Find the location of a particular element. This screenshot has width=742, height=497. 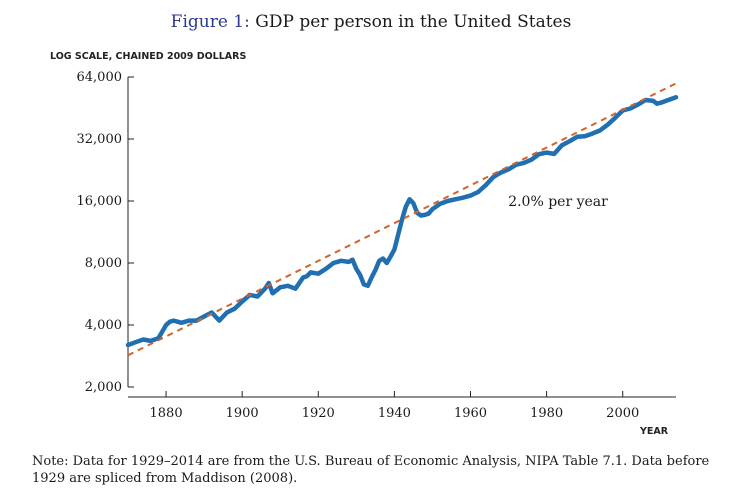

x-tick-label: 1960 is located at coordinates (470, 413).